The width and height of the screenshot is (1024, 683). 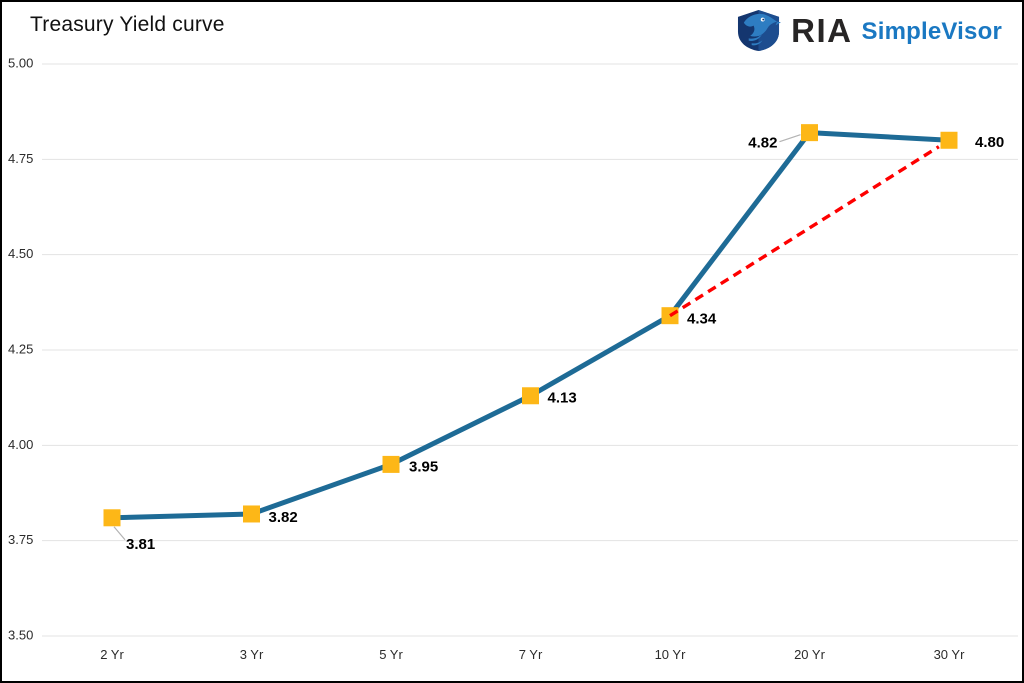 I want to click on x-axis-tick-label: 20 Yr, so click(x=810, y=654).